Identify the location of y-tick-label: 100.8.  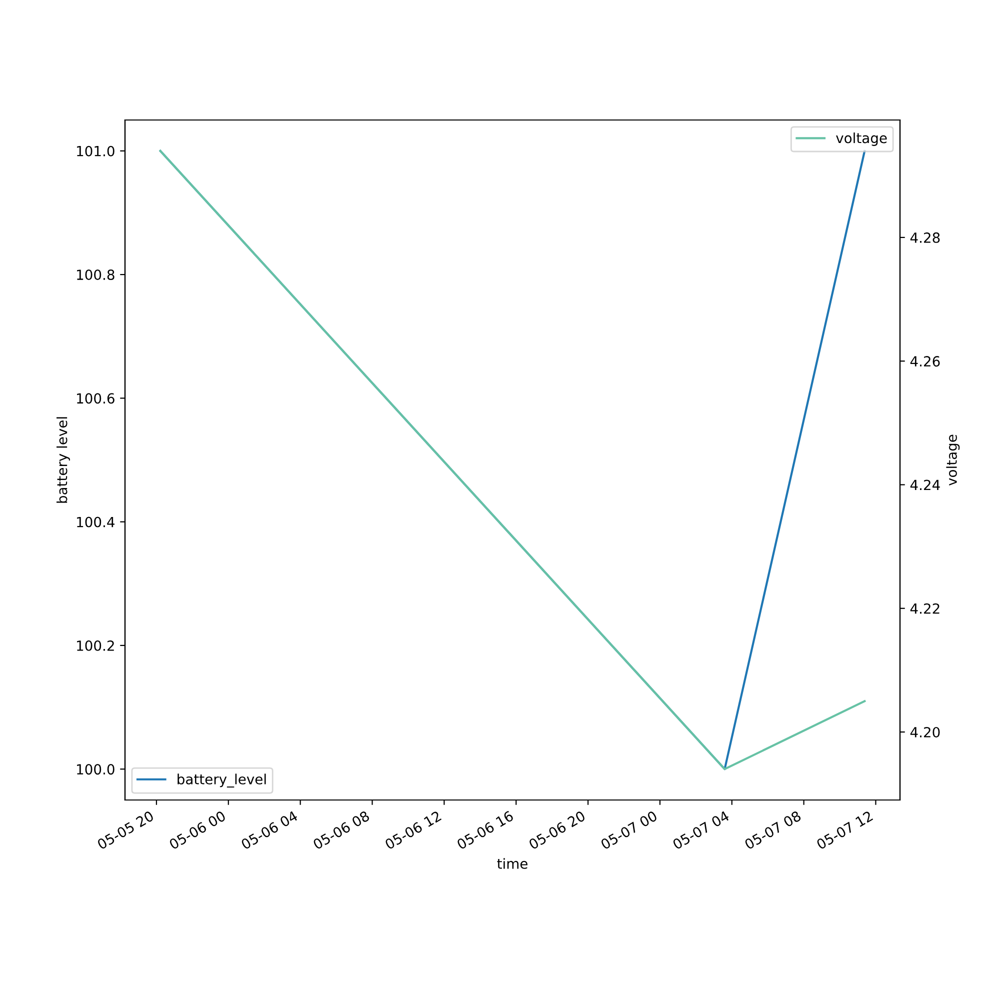
(95, 275).